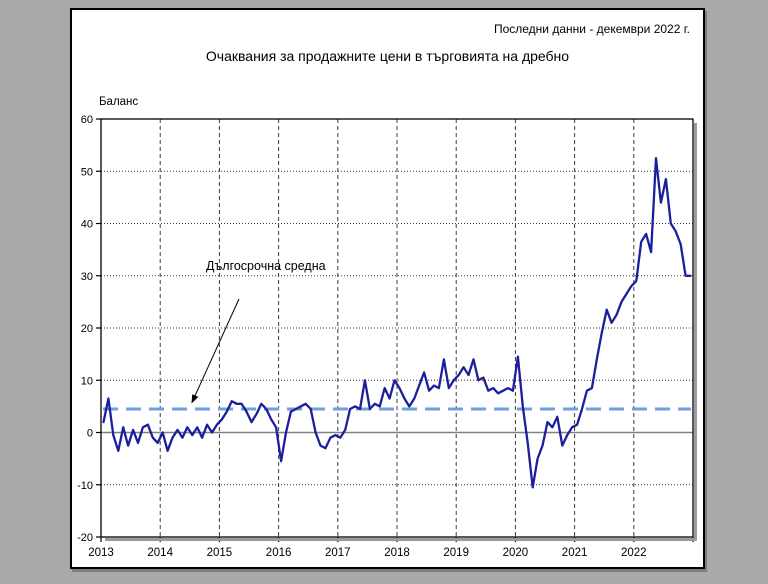 The height and width of the screenshot is (584, 768). I want to click on y-tick-label: -10, so click(85, 486).